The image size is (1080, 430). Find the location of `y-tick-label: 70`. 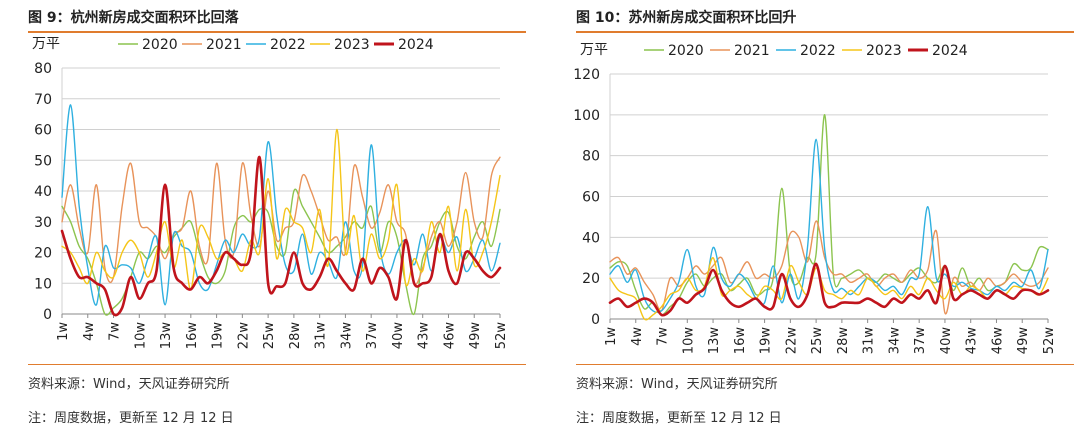

y-tick-label: 70 is located at coordinates (43, 100).